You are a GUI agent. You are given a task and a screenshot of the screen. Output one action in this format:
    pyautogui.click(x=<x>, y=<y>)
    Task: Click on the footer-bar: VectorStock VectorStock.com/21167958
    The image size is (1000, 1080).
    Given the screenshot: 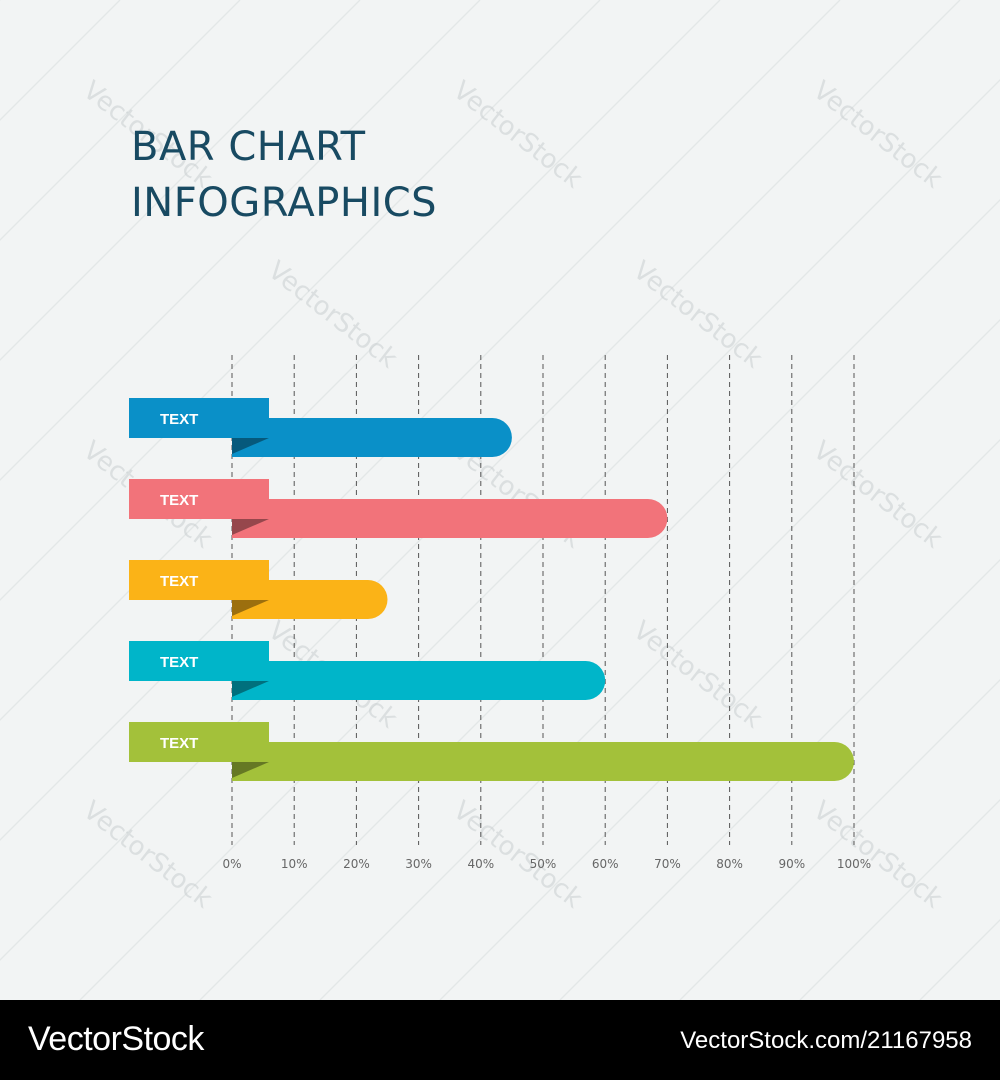 What is the action you would take?
    pyautogui.click(x=500, y=1040)
    